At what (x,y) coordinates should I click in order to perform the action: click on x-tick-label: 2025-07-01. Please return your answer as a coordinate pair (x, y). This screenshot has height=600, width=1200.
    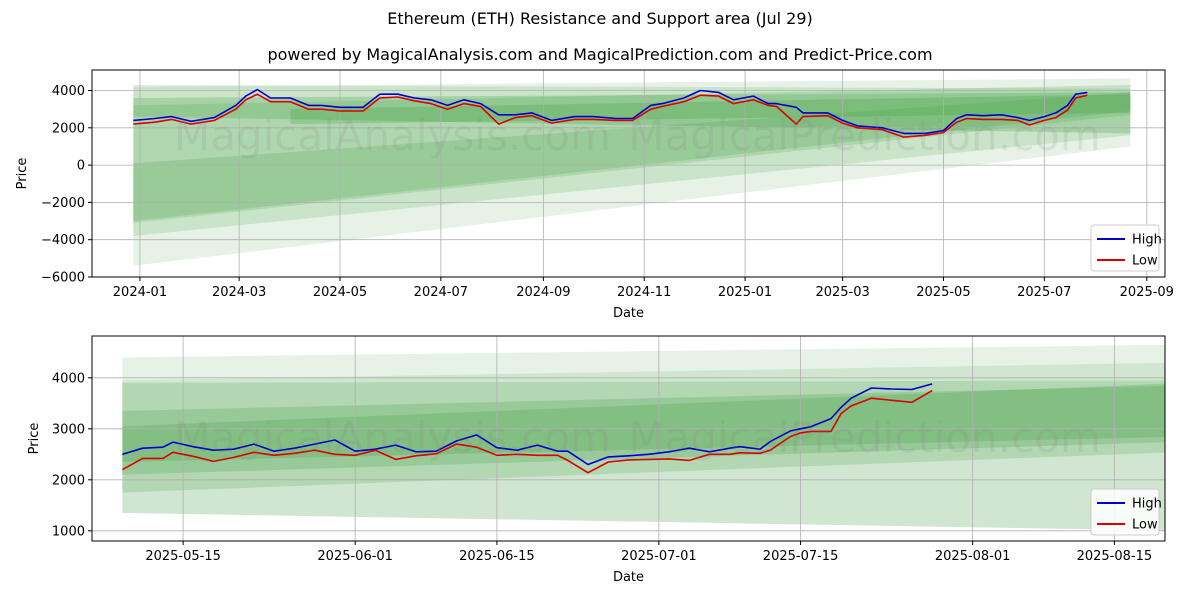
    Looking at the image, I should click on (659, 556).